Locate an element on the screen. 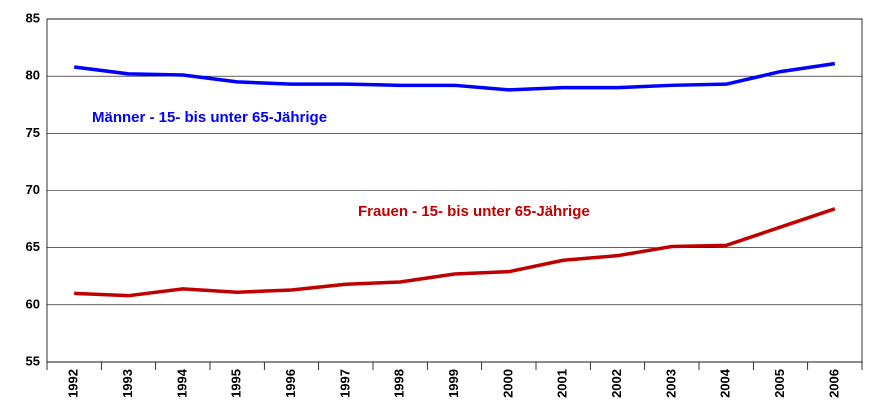 The width and height of the screenshot is (872, 416). x-tick-label: 2002 is located at coordinates (616, 383).